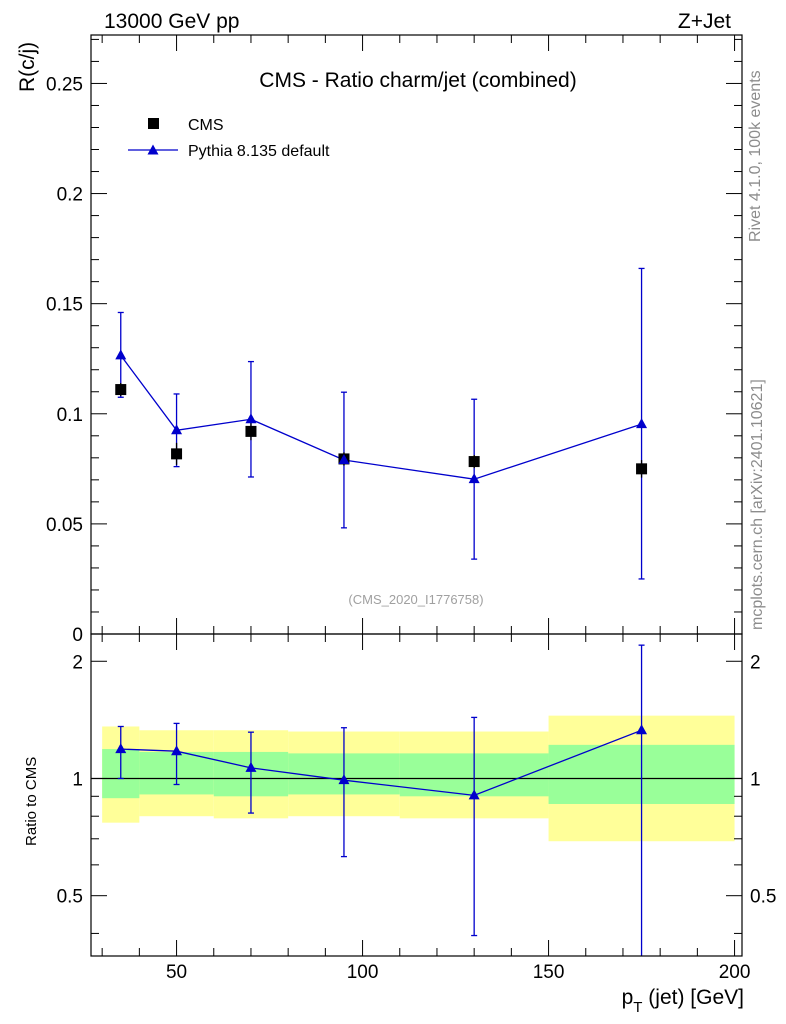  Describe the element at coordinates (628, 997) in the screenshot. I see `x-axis-title-main: p` at that location.